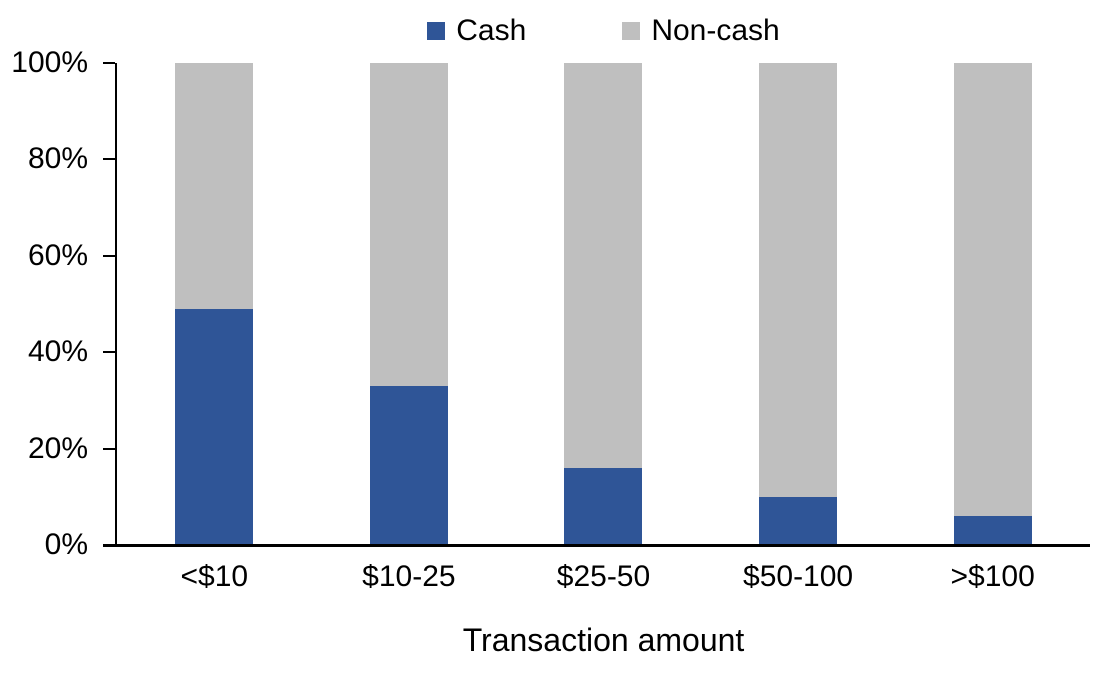 Image resolution: width=1102 pixels, height=673 pixels. What do you see at coordinates (57, 255) in the screenshot?
I see `y-tick-label: 60%` at bounding box center [57, 255].